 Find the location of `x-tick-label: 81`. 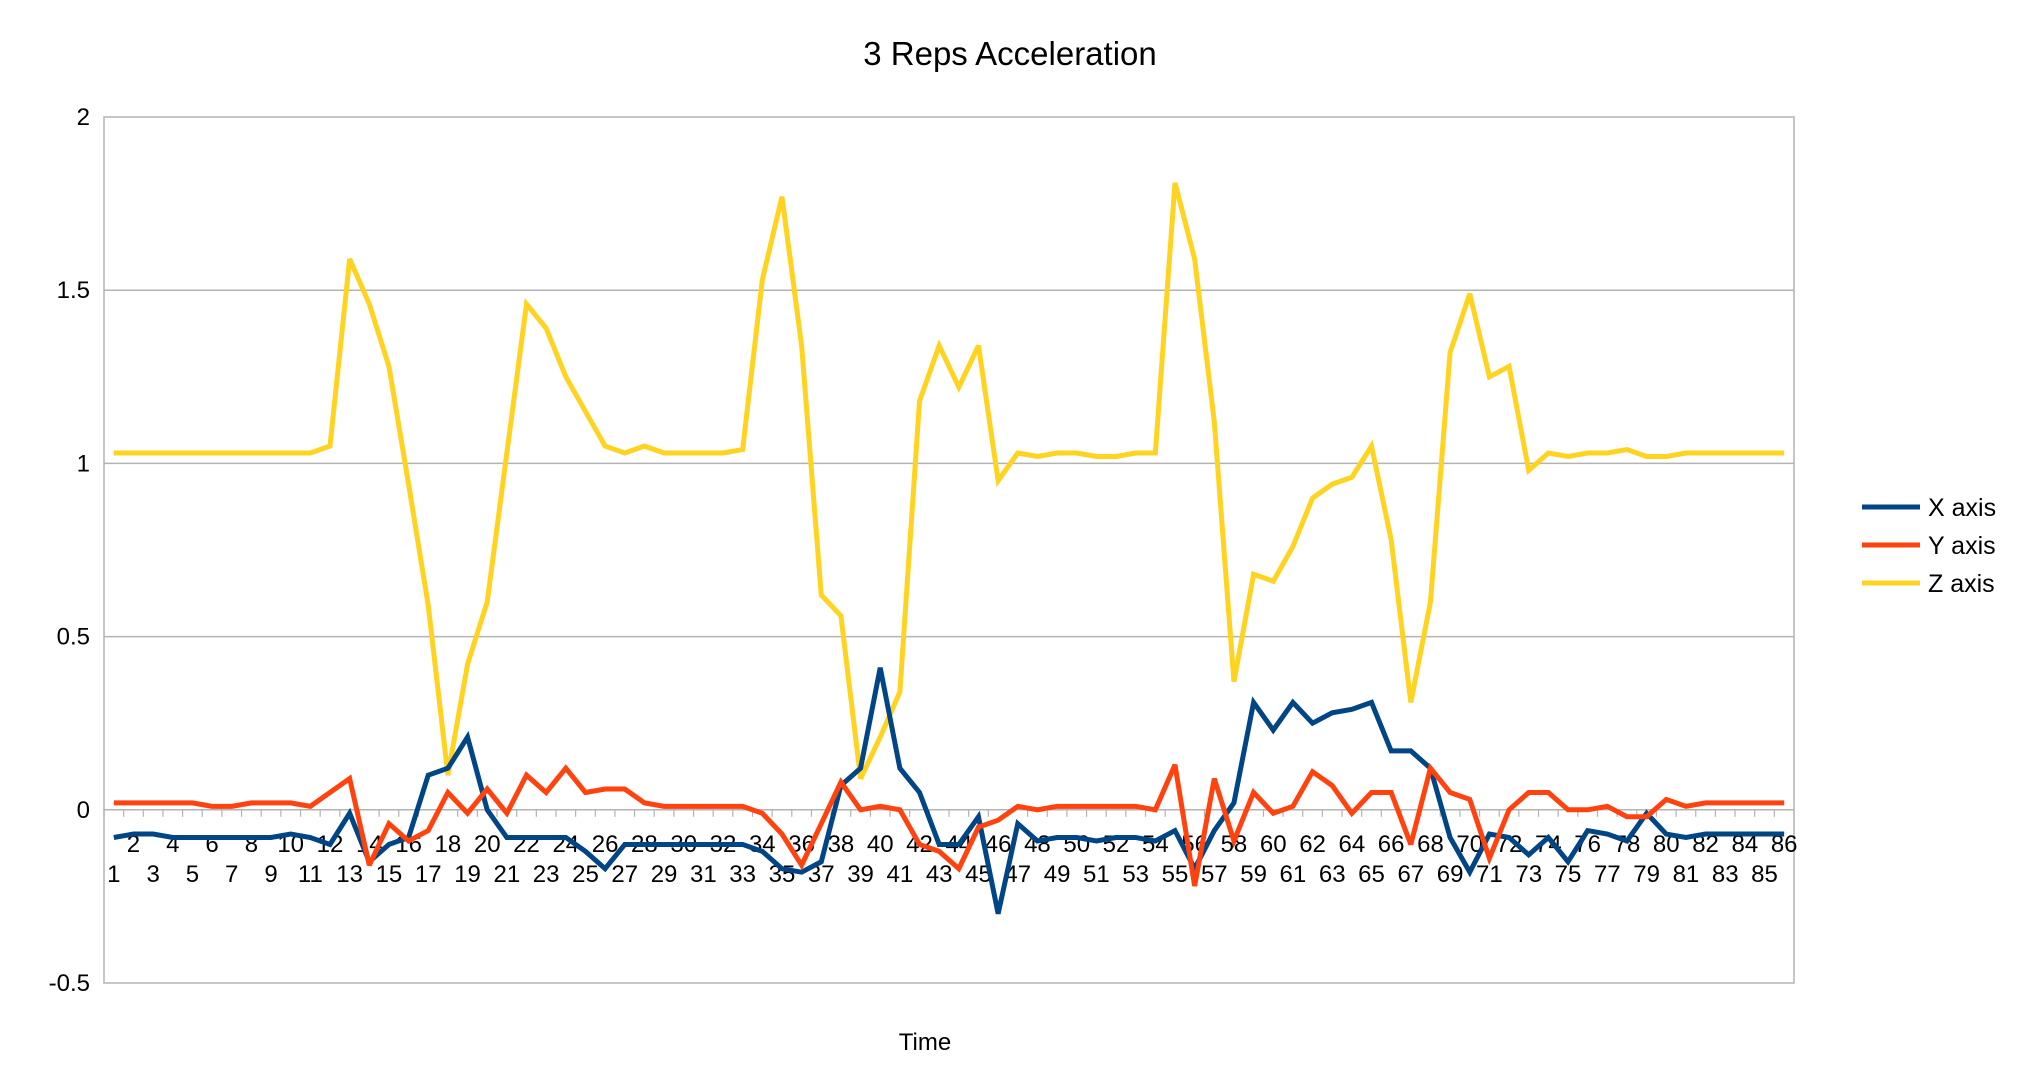

x-tick-label: 81 is located at coordinates (1686, 874).